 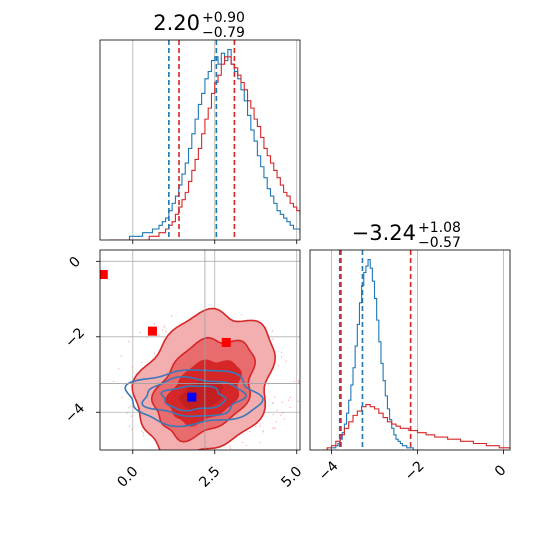 I want to click on y-tick-label: −2, so click(x=75, y=338).